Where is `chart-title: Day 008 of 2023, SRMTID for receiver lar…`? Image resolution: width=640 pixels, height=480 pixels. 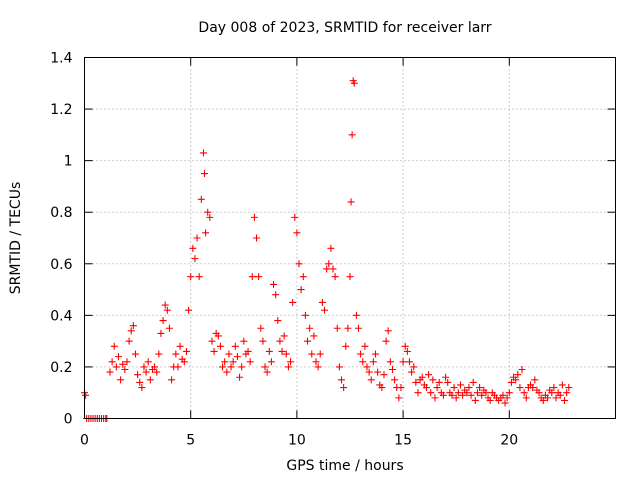
chart-title: Day 008 of 2023, SRMTID for receiver lar… is located at coordinates (344, 28).